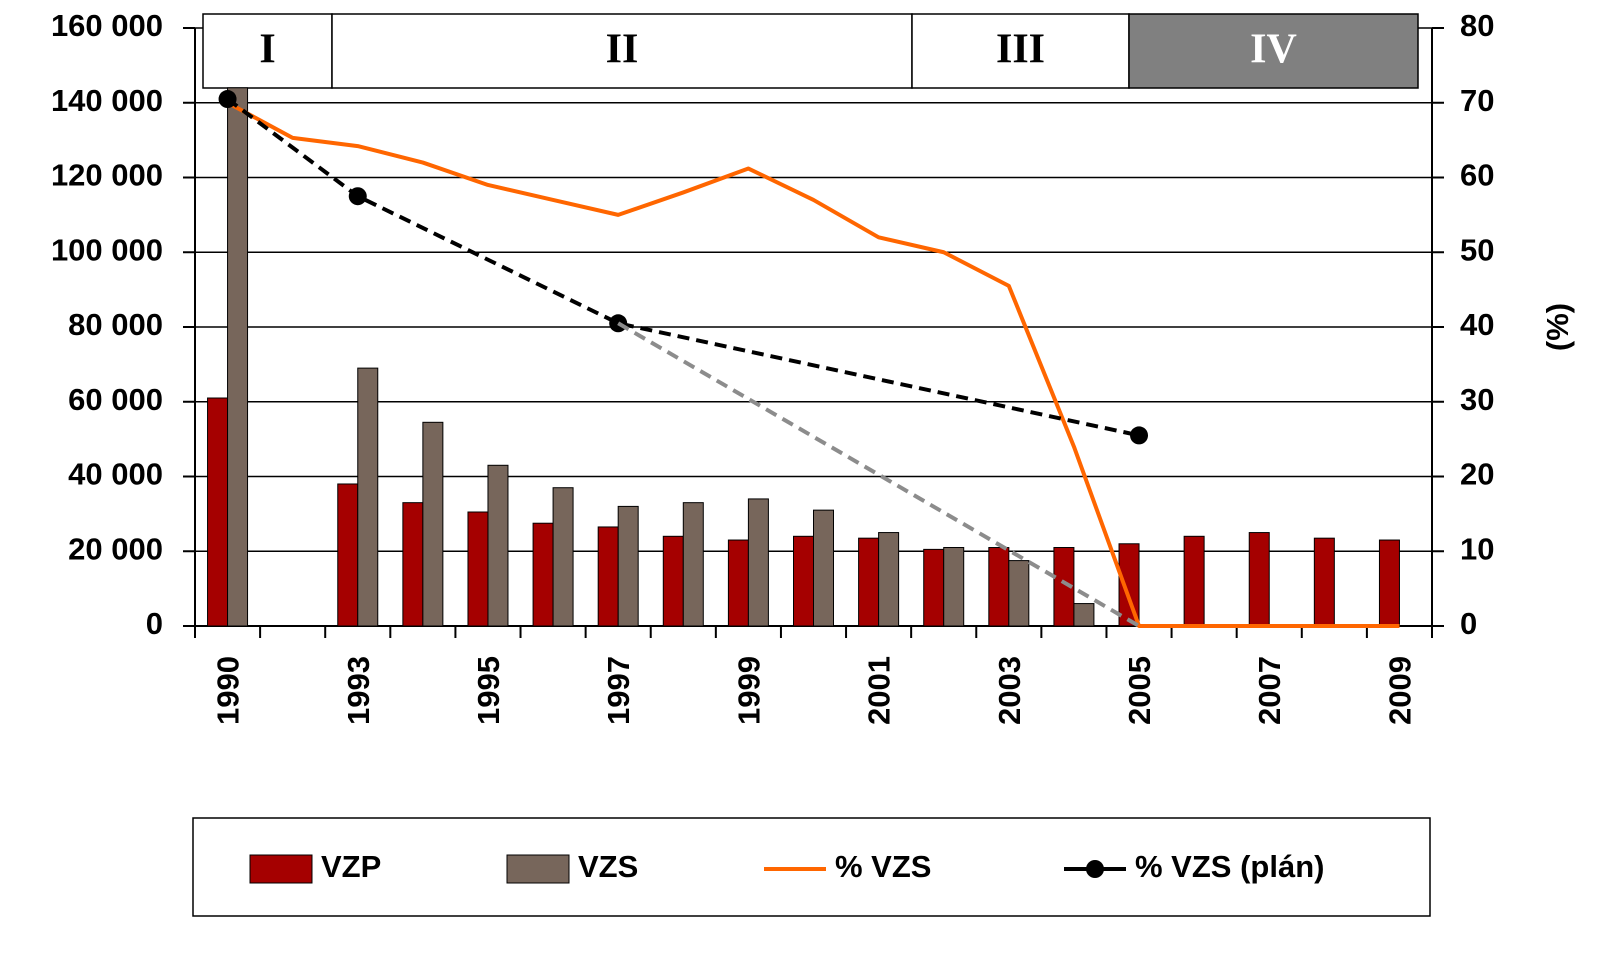  What do you see at coordinates (879, 474) in the screenshot?
I see `line` at bounding box center [879, 474].